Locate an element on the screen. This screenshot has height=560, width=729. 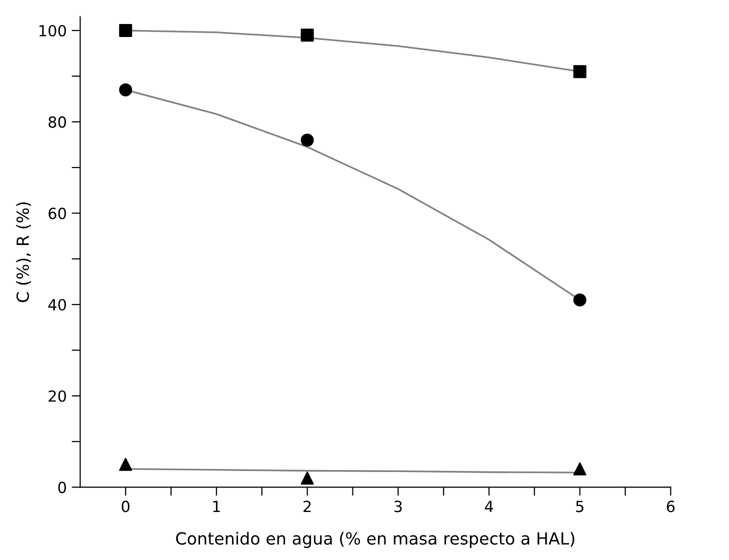
x-tick-label: 4 is located at coordinates (488, 506).